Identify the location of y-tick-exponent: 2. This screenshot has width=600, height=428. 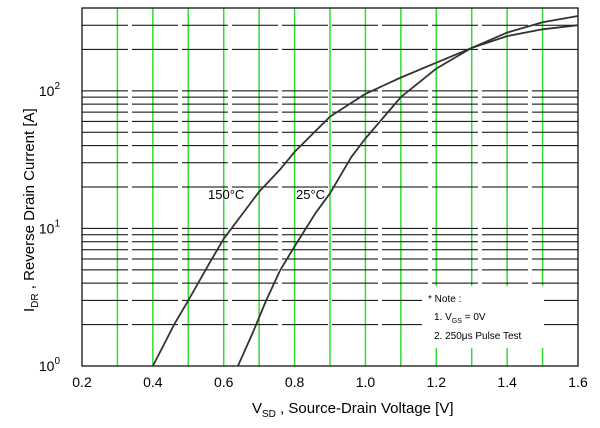
(57, 86).